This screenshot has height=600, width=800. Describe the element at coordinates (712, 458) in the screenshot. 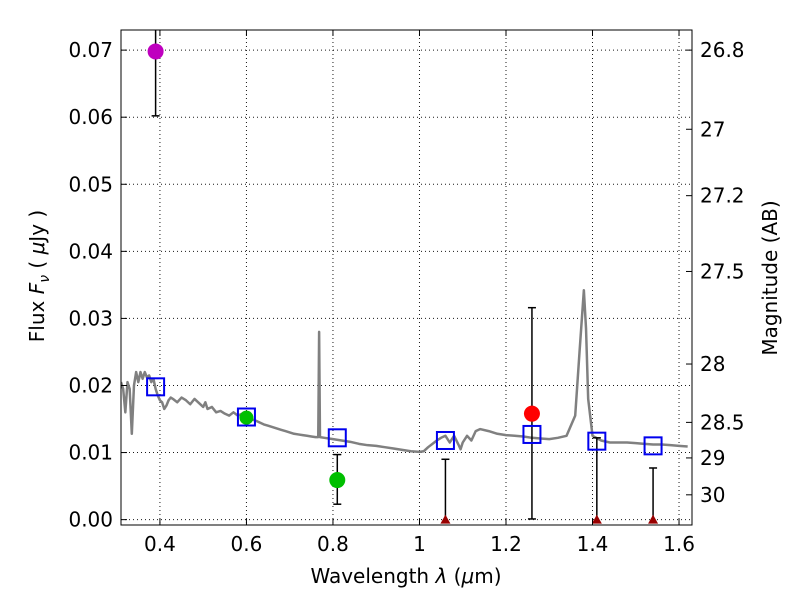

I see `y2-tick-label: 29` at that location.